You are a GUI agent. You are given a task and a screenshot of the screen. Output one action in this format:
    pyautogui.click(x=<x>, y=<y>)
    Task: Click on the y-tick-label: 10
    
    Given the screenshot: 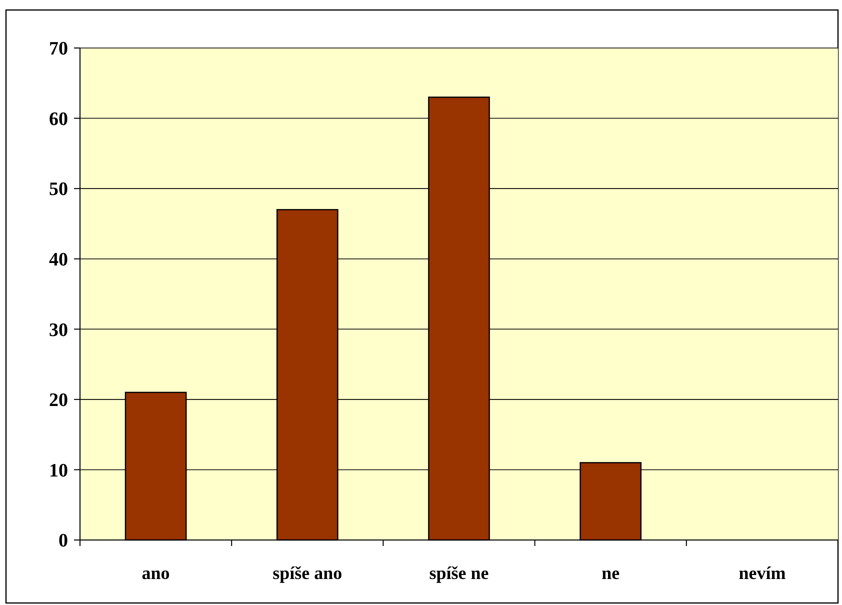 What is the action you would take?
    pyautogui.click(x=58, y=471)
    